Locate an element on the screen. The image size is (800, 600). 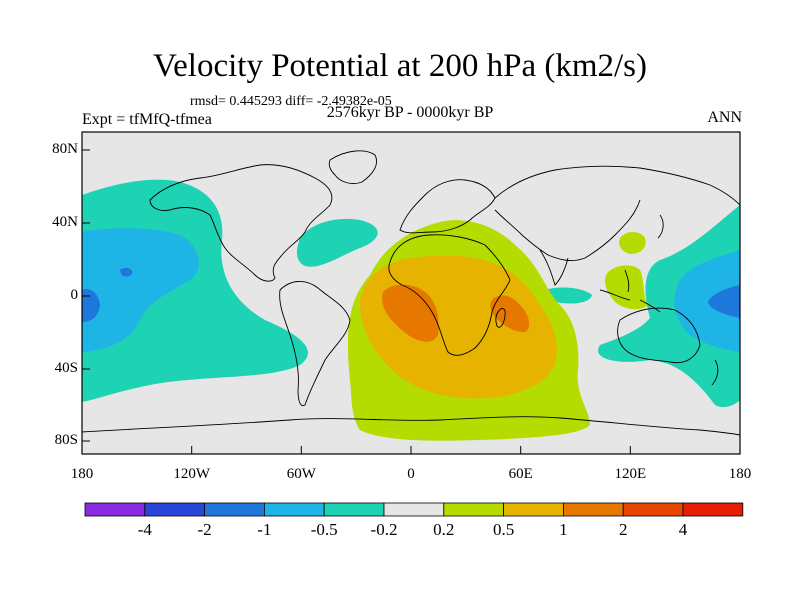
colorbar-label: 0.2 is located at coordinates (444, 529).